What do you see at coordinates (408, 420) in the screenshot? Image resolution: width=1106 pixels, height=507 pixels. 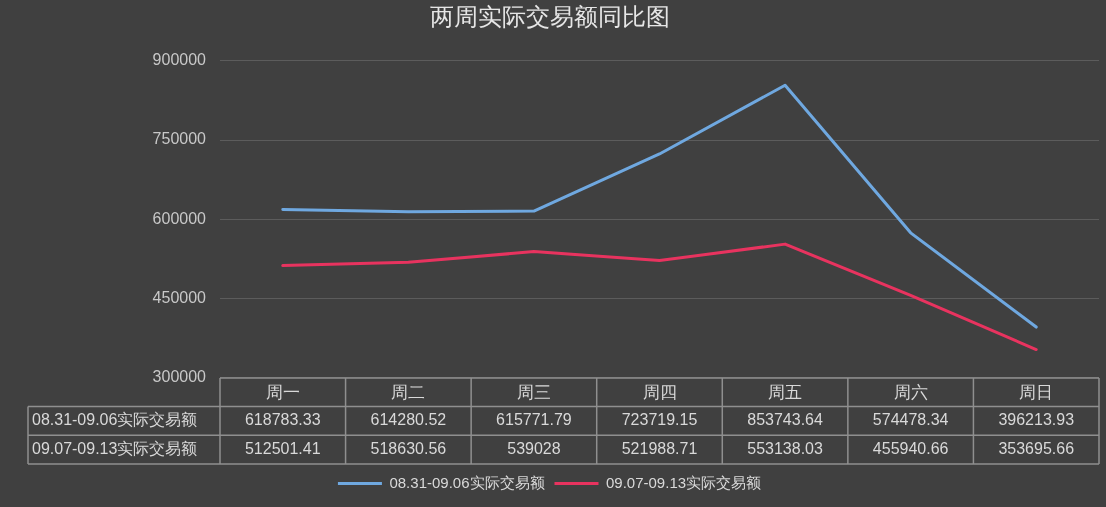 I see `data-label: 614280.52` at bounding box center [408, 420].